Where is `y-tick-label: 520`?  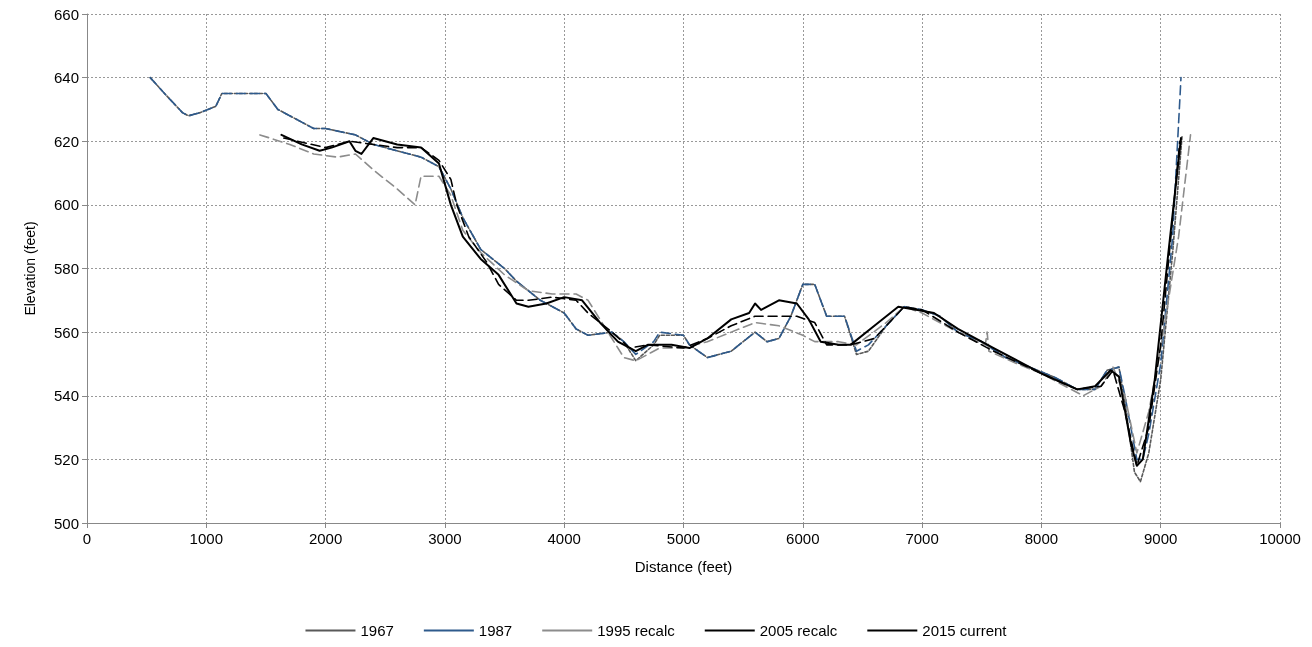
y-tick-label: 520 is located at coordinates (66, 459).